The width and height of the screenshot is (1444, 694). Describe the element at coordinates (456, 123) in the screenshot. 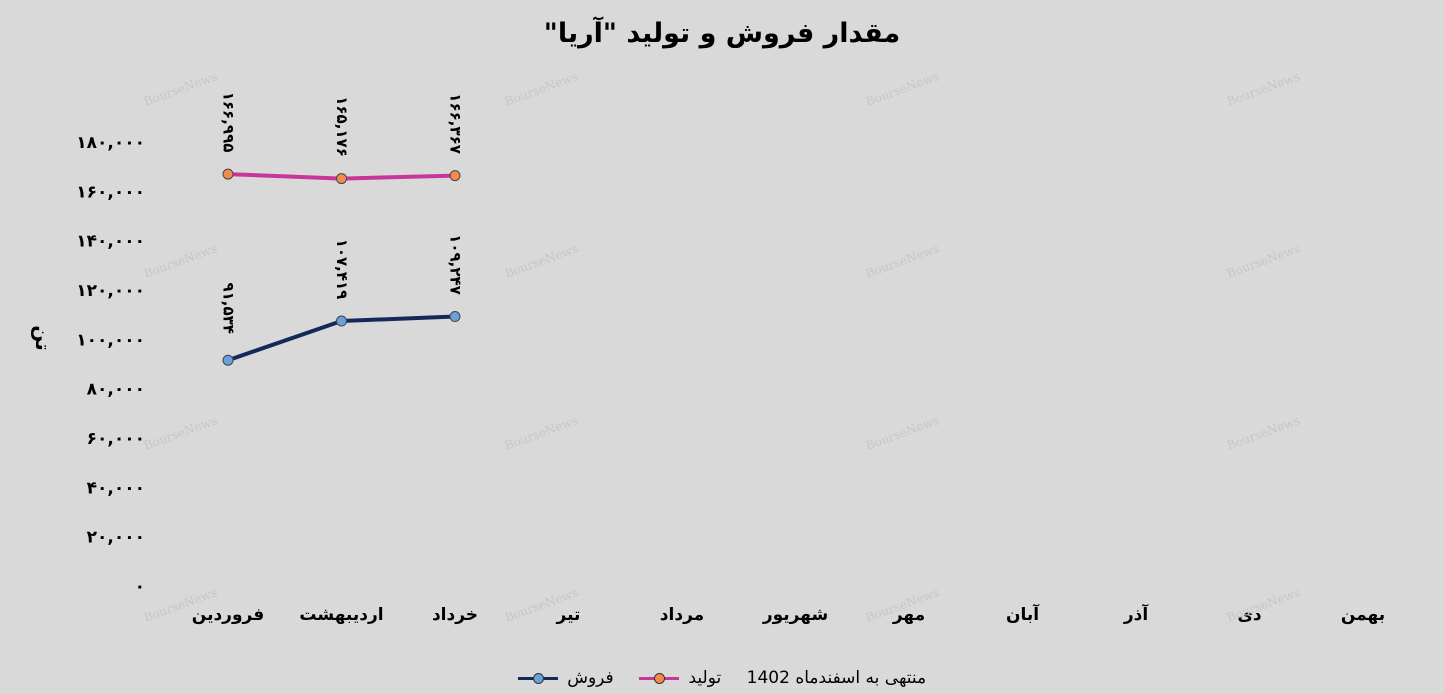

I see `data-label: ۱۶۶,۳۶۷` at that location.